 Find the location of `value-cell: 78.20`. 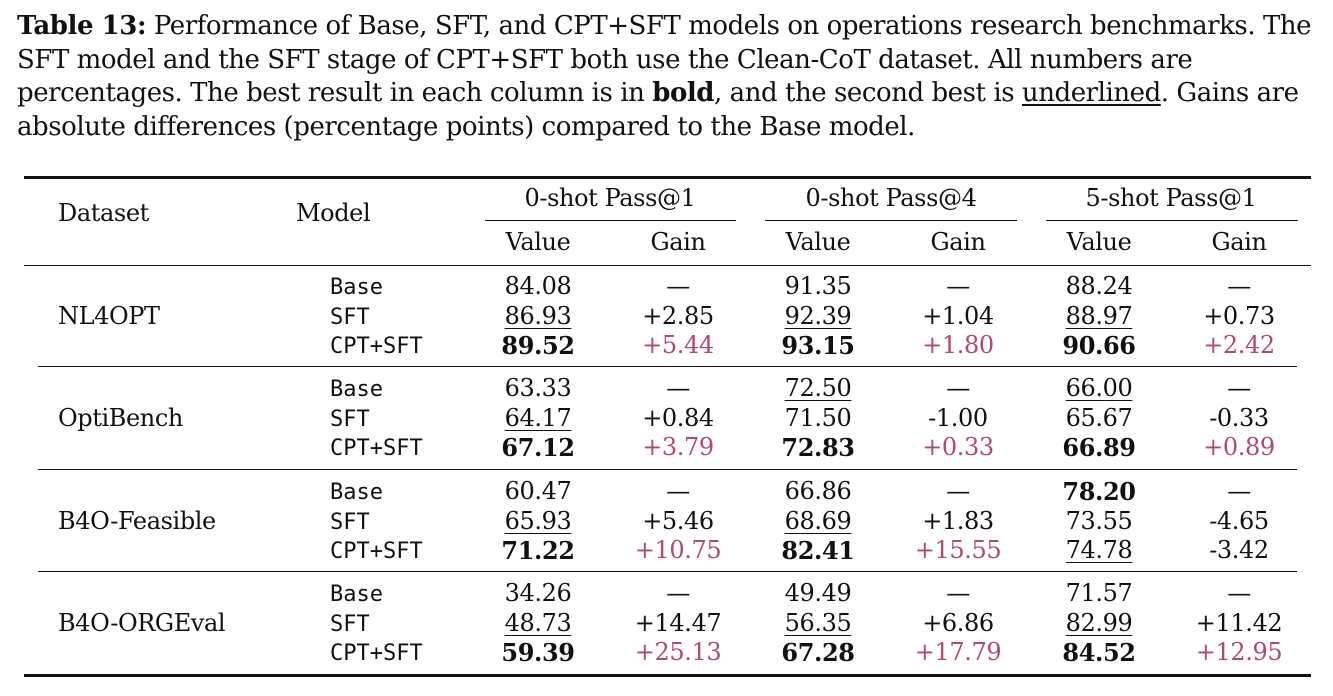

value-cell: 78.20 is located at coordinates (1099, 491).